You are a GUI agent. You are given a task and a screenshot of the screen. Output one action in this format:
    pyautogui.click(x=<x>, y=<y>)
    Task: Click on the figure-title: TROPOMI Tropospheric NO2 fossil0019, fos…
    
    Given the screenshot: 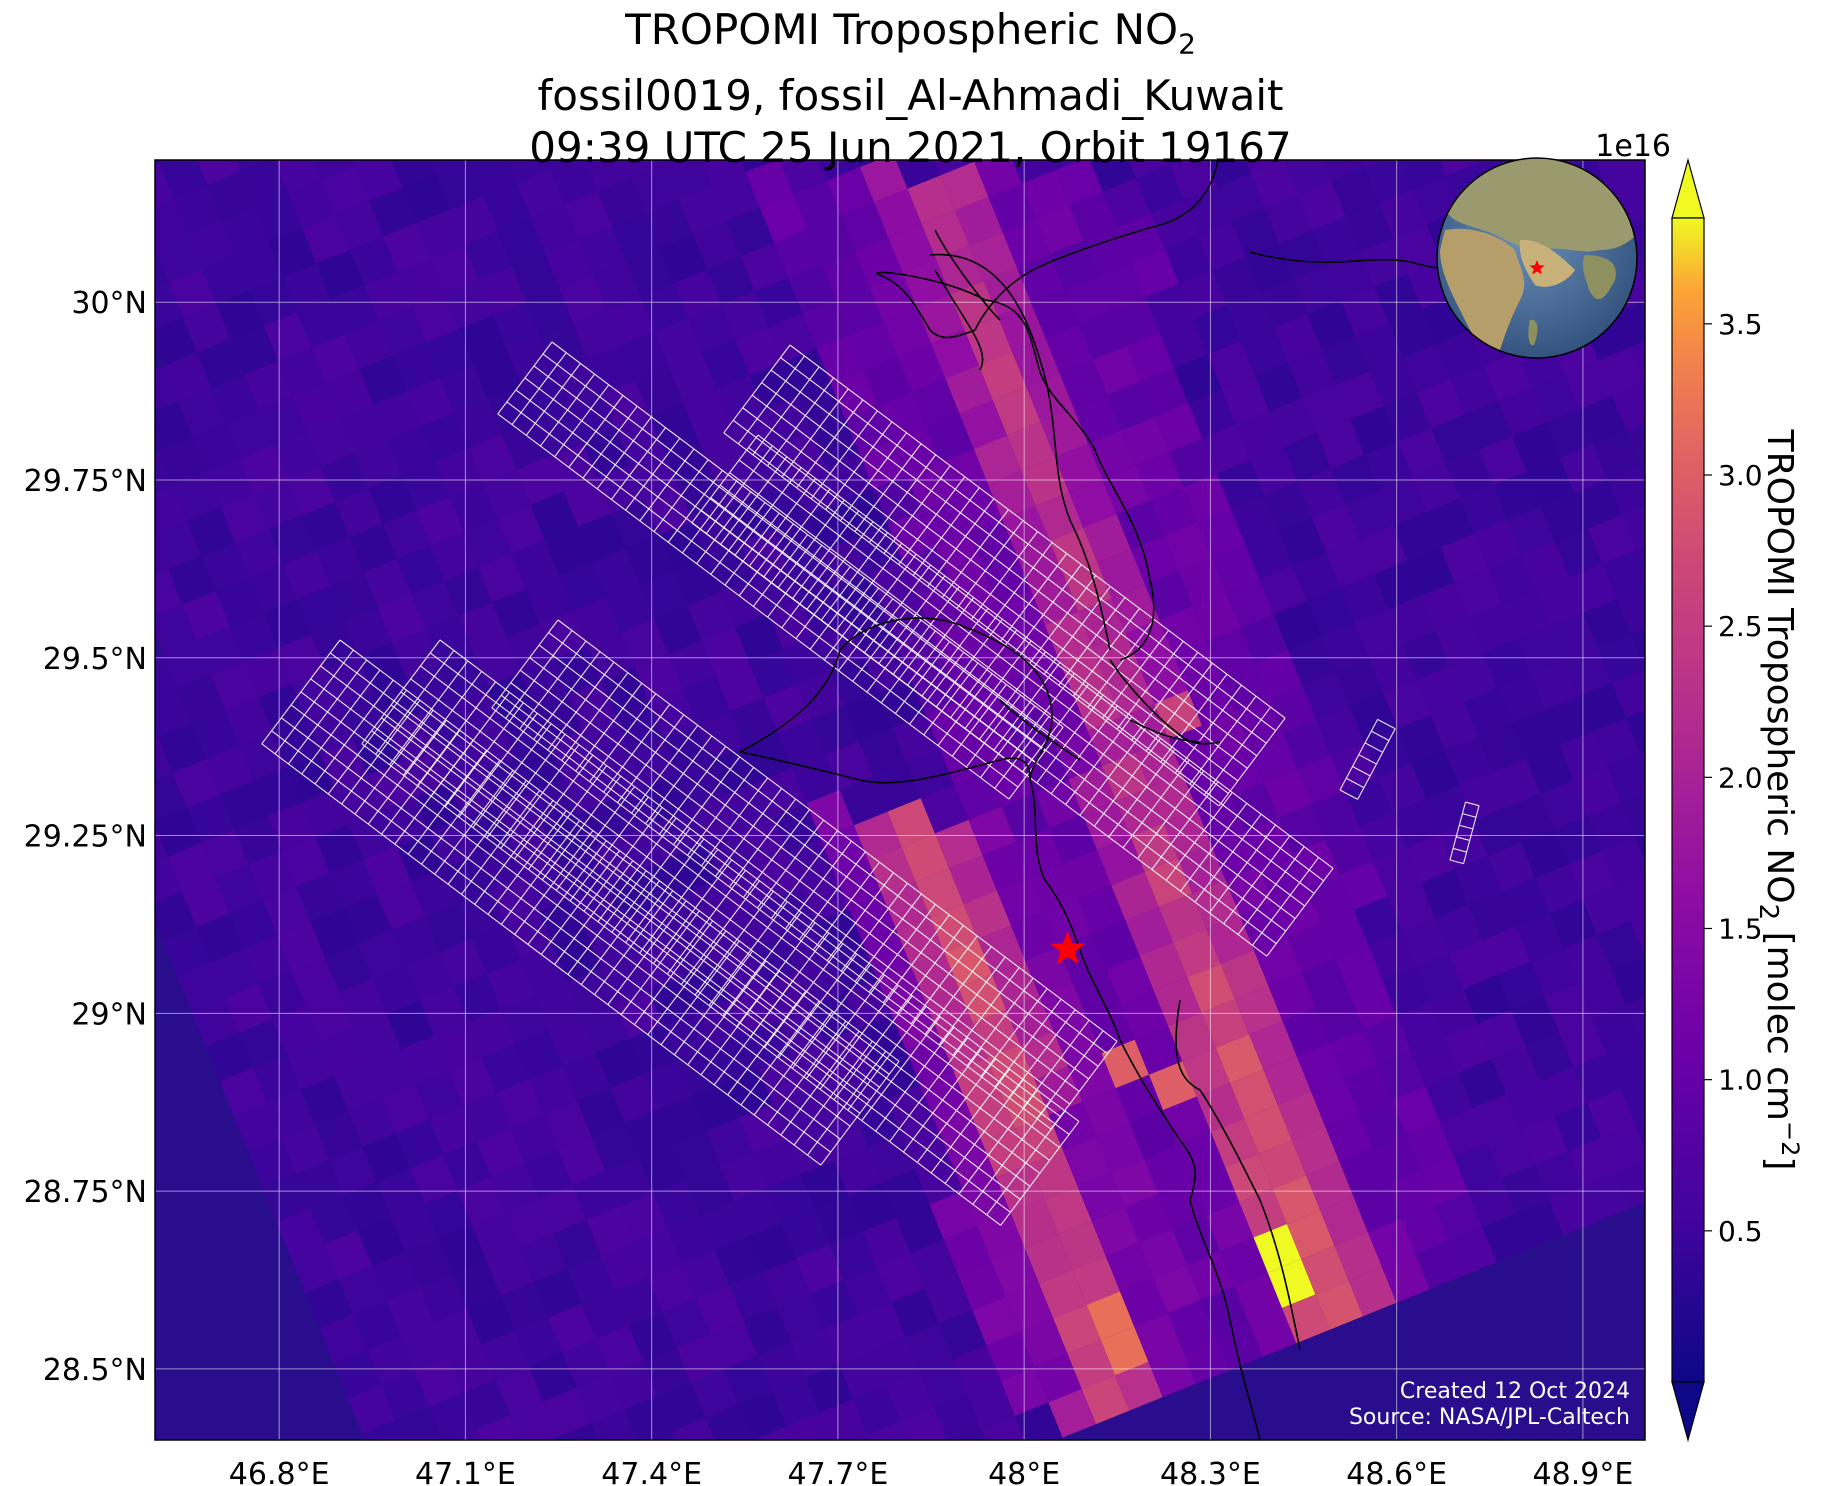 What is the action you would take?
    pyautogui.click(x=910, y=89)
    